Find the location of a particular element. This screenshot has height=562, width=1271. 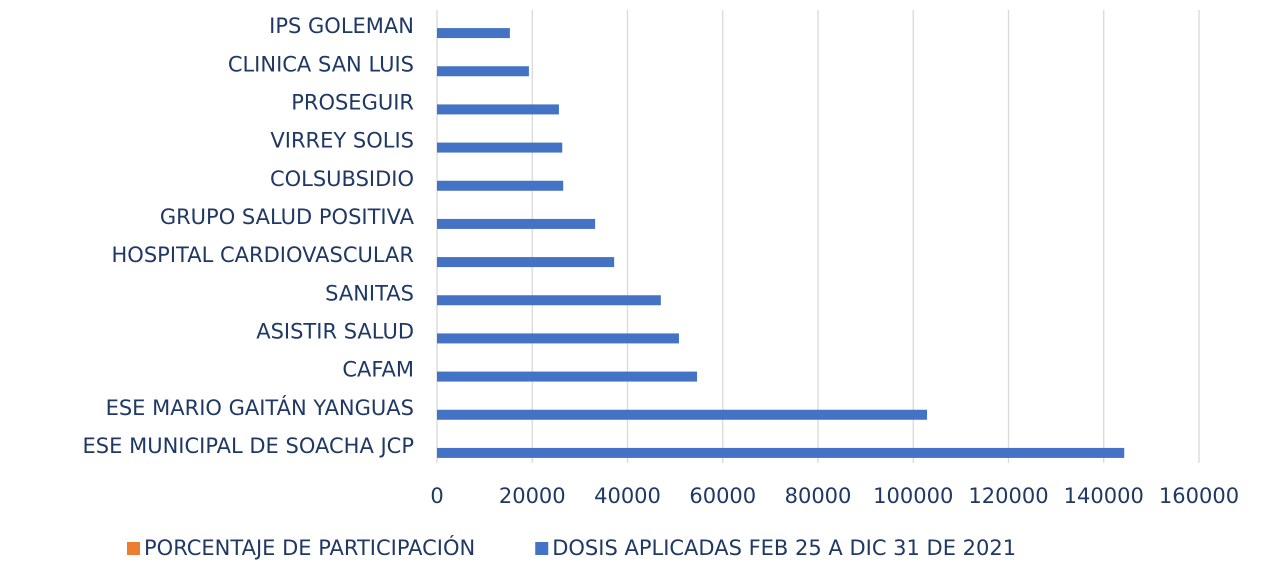

y-tick-label: HOSPITAL CARDIOVASCULAR is located at coordinates (263, 255).